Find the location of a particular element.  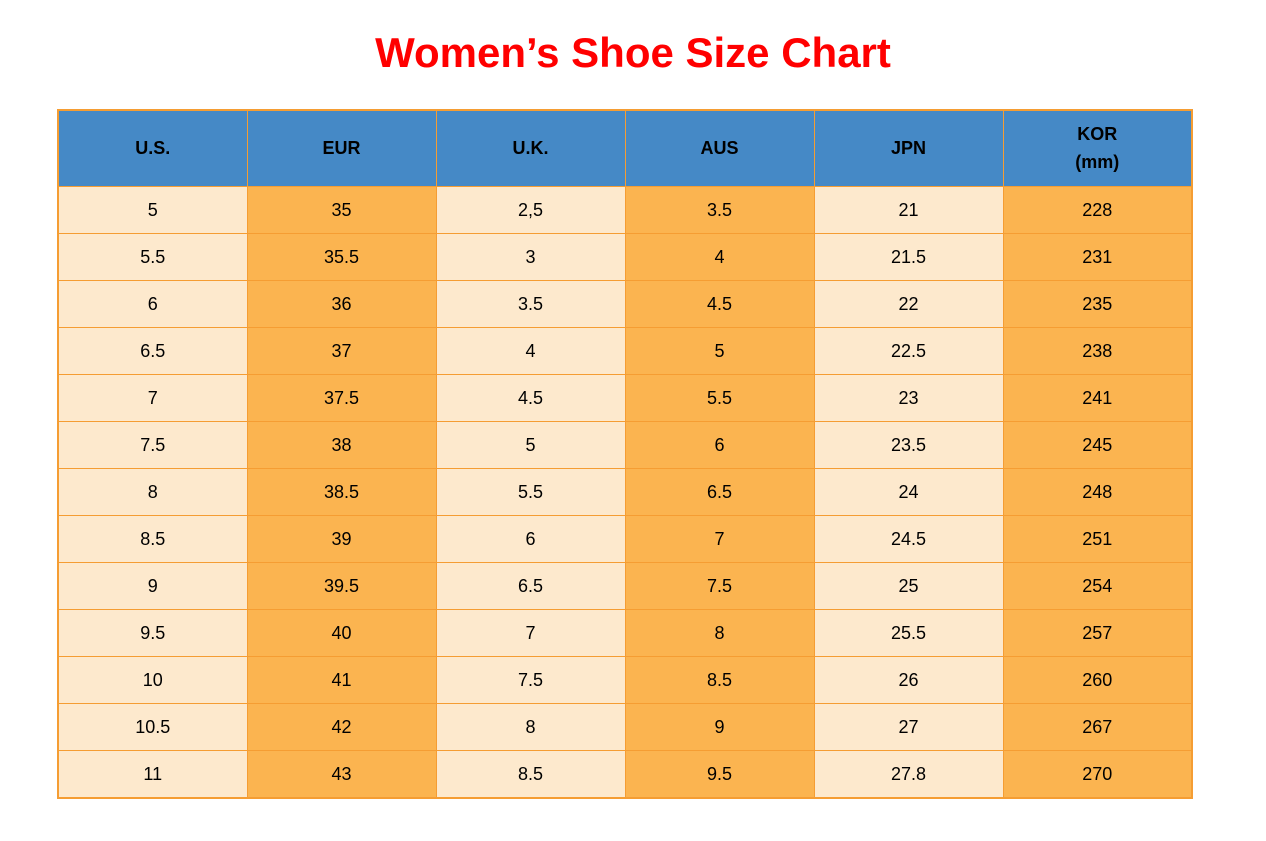

table-row: 7 37.5 4.5 5.5 23 241 is located at coordinates (625, 398).